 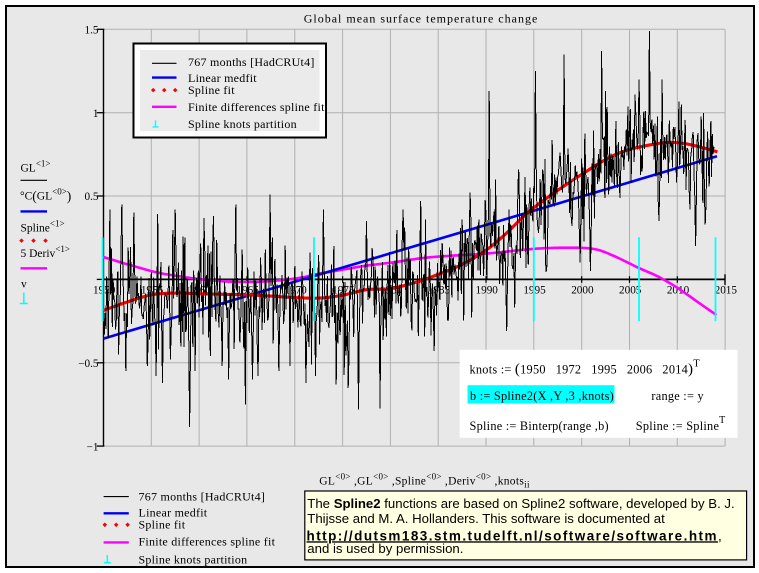 I want to click on svg-text: b := Spline2(X ,Y ,3 ,knots), so click(x=542, y=396).